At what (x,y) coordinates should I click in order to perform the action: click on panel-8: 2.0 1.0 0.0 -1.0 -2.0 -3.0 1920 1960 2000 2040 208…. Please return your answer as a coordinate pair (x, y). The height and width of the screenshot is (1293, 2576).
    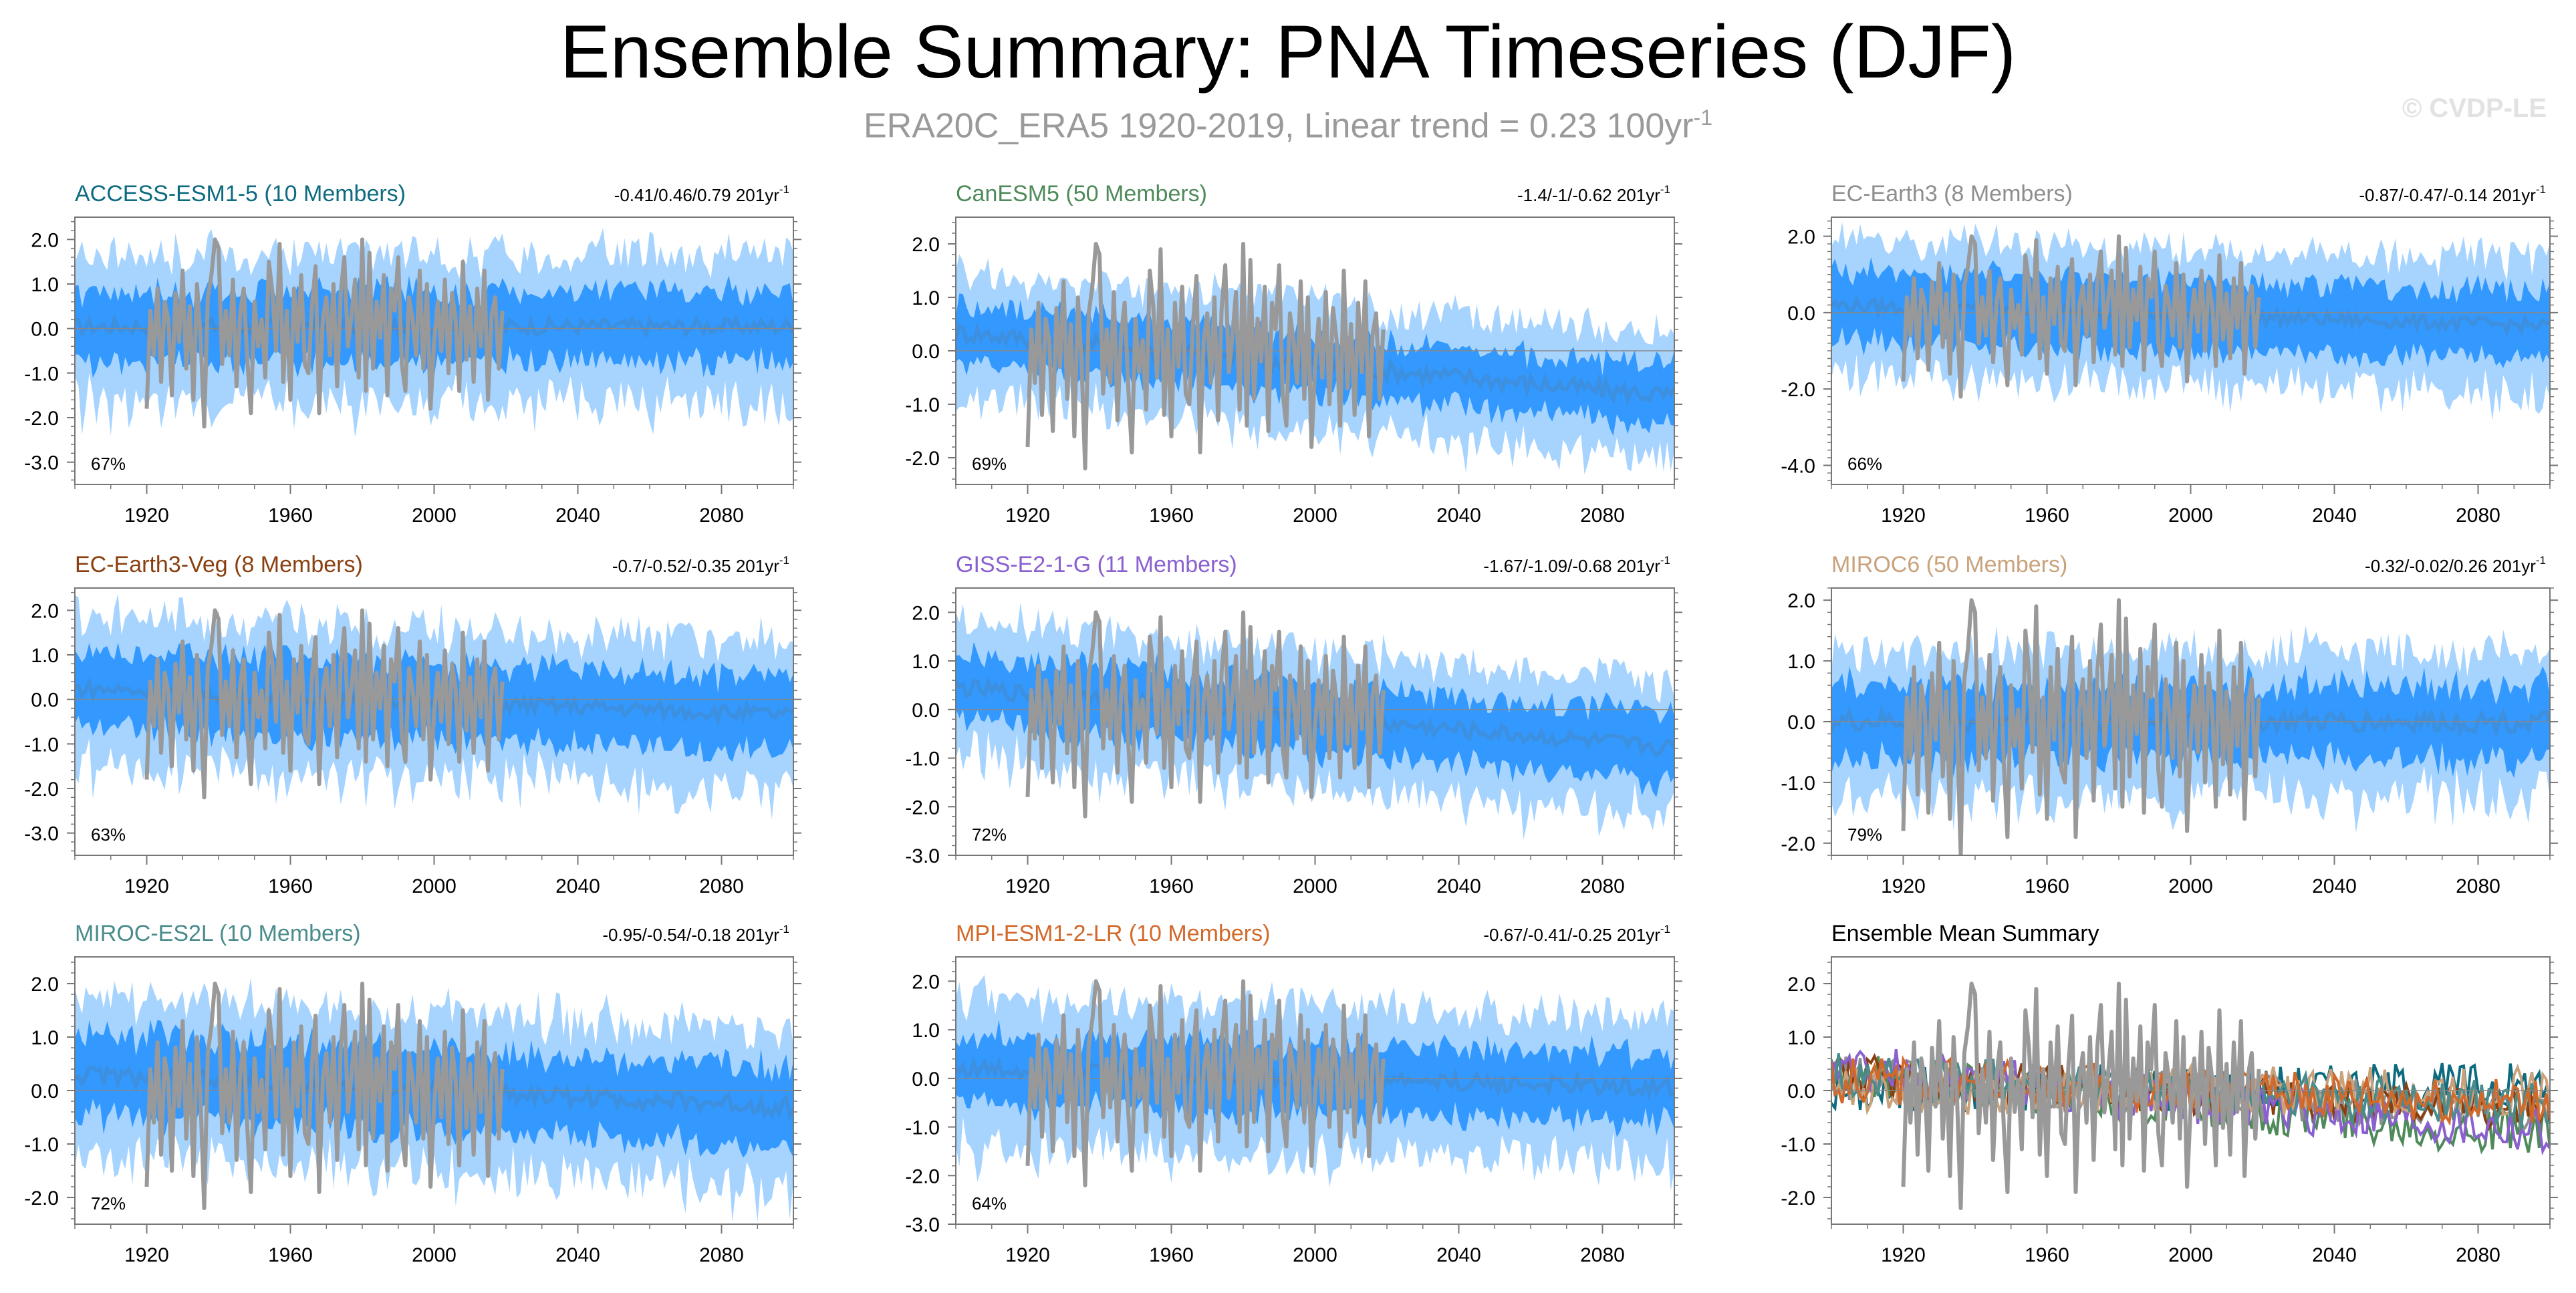
    Looking at the image, I should click on (1293, 1093).